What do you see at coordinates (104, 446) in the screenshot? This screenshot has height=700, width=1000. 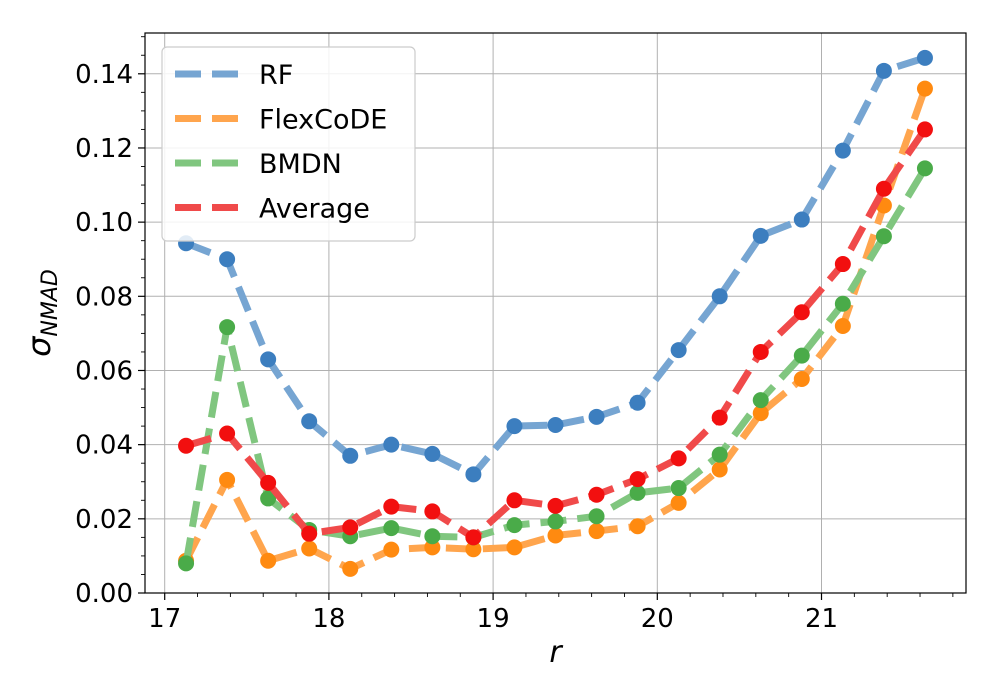 I see `y-tick-label: 0.04` at bounding box center [104, 446].